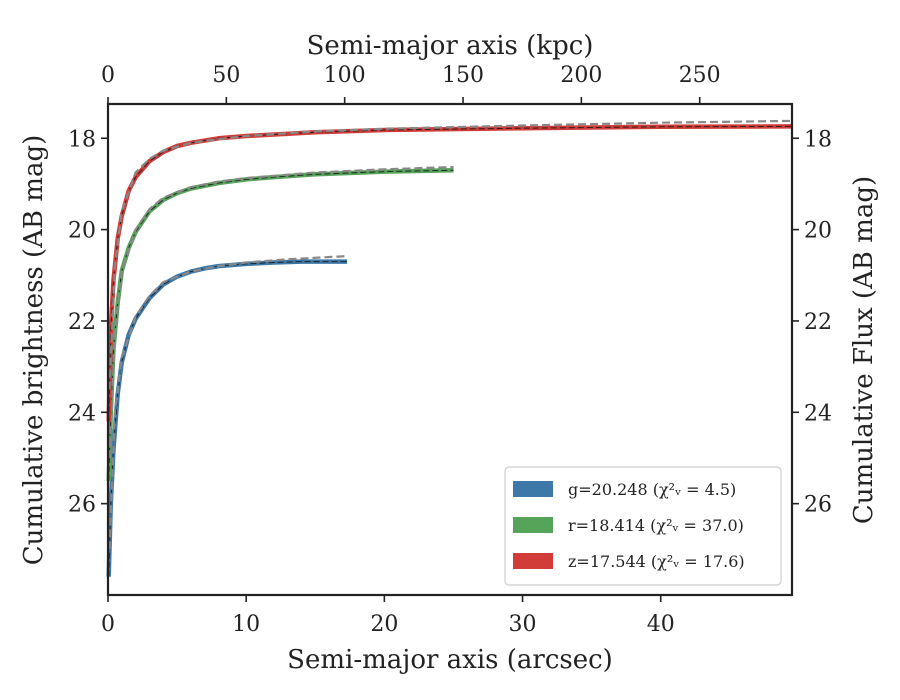  Describe the element at coordinates (656, 525) in the screenshot. I see `legend-label-1: r=18.414 (χ²ᵥ = 37.0)` at that location.